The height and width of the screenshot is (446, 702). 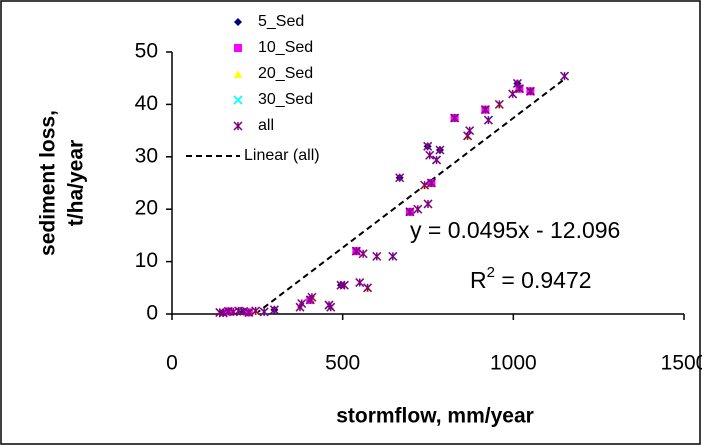 What do you see at coordinates (281, 21) in the screenshot?
I see `legend-label: 5_Sed` at bounding box center [281, 21].